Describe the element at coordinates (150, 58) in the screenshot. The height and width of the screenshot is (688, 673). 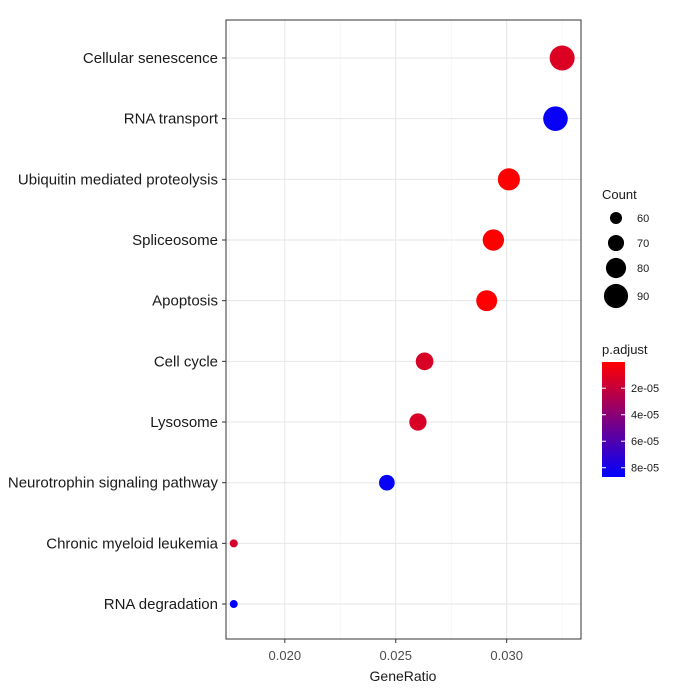
I see `y-tick-label: Cellular senescence` at that location.